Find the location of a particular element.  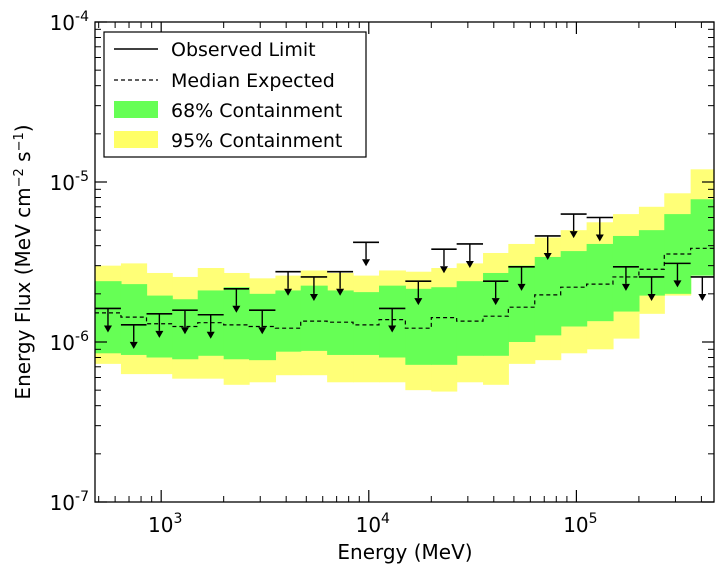

legend-95-swatch is located at coordinates (136, 139).